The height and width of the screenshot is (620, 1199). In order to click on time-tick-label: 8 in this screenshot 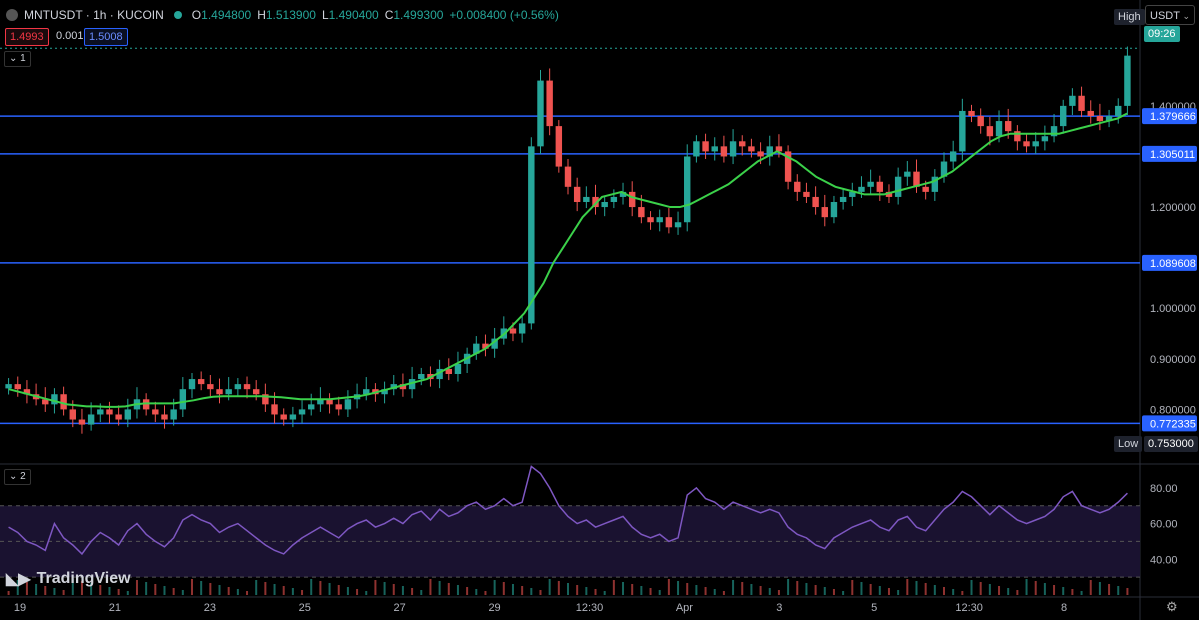, I will do `click(1064, 608)`.